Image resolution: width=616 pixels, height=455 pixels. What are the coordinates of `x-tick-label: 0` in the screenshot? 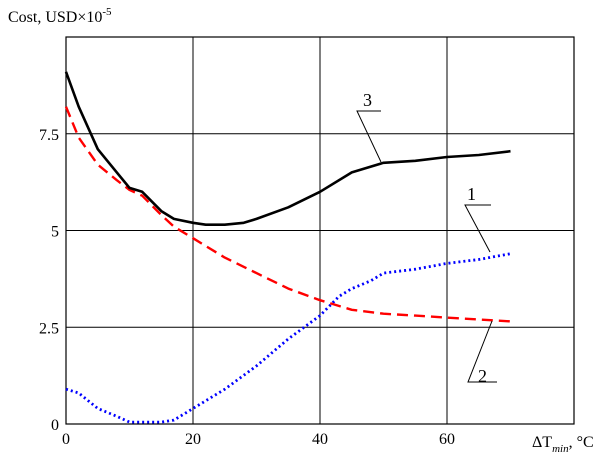 It's located at (66, 439).